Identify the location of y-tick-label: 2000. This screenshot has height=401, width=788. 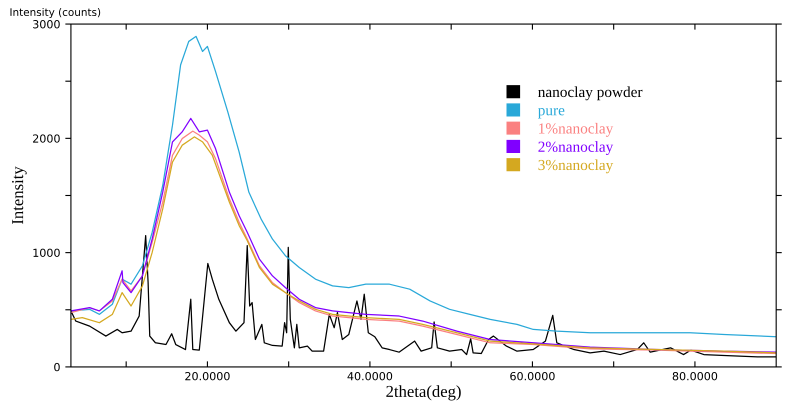
(46, 138).